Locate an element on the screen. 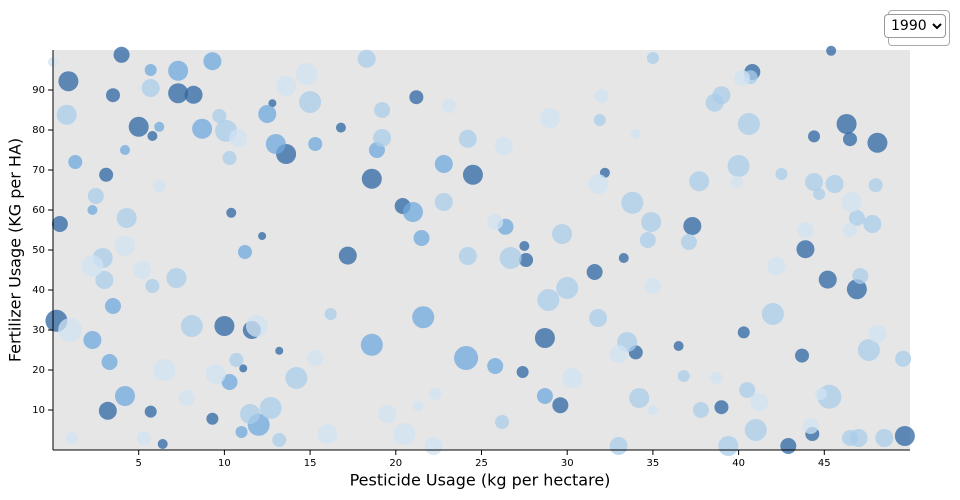  x-tick-label: 20 is located at coordinates (395, 463).